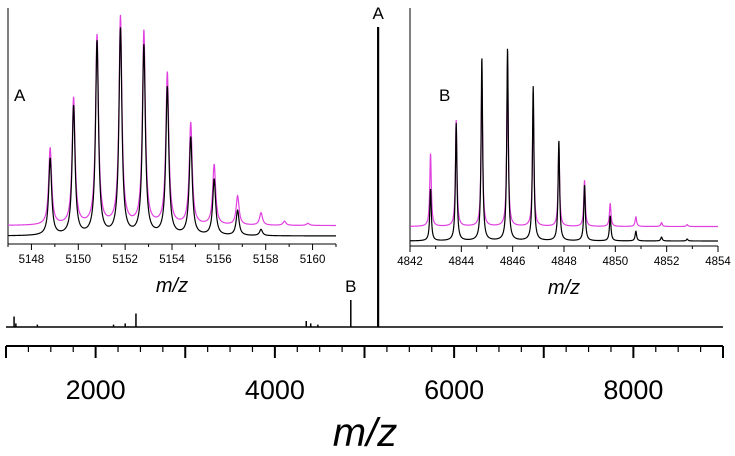  Describe the element at coordinates (32, 260) in the screenshot. I see `inset-x-tick-label: 5148` at that location.